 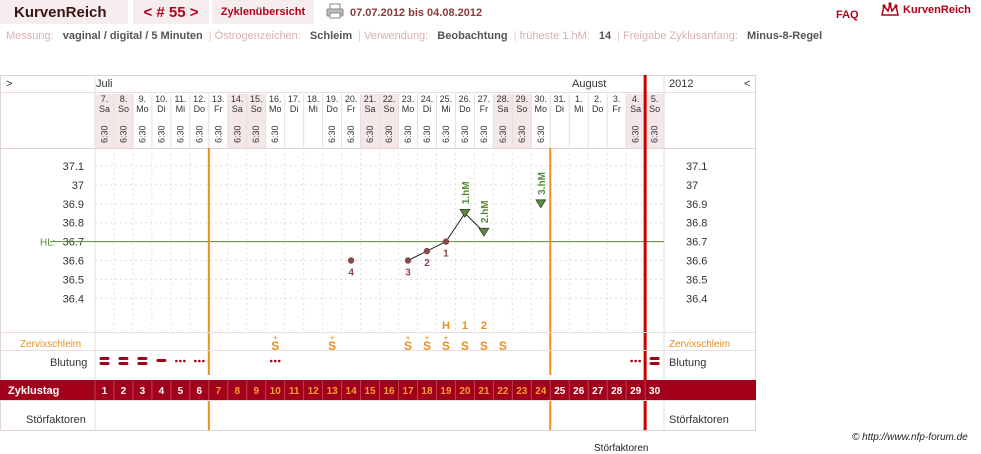 I want to click on cycle-day-number: 24, so click(x=541, y=391).